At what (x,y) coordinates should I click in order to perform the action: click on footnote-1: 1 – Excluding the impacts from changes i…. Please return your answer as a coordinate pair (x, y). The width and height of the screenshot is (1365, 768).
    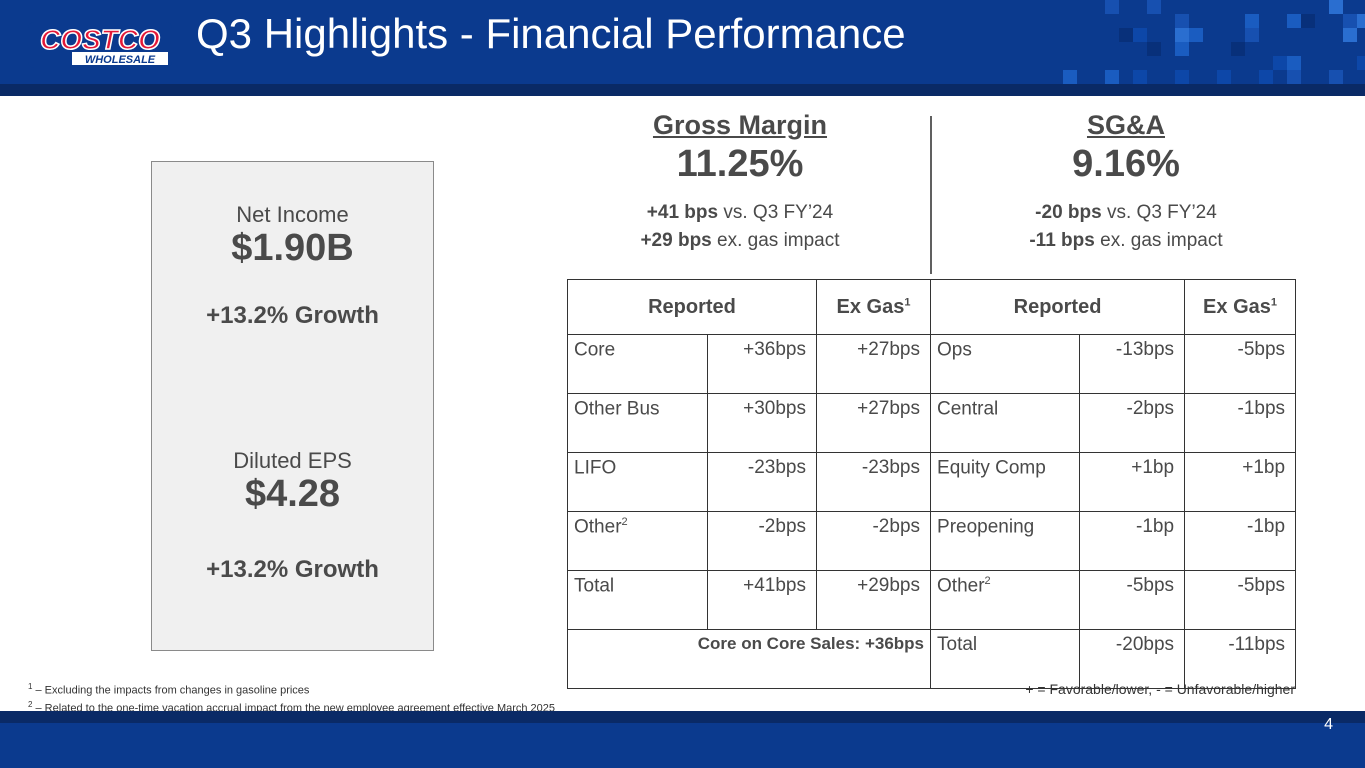
    Looking at the image, I should click on (169, 689).